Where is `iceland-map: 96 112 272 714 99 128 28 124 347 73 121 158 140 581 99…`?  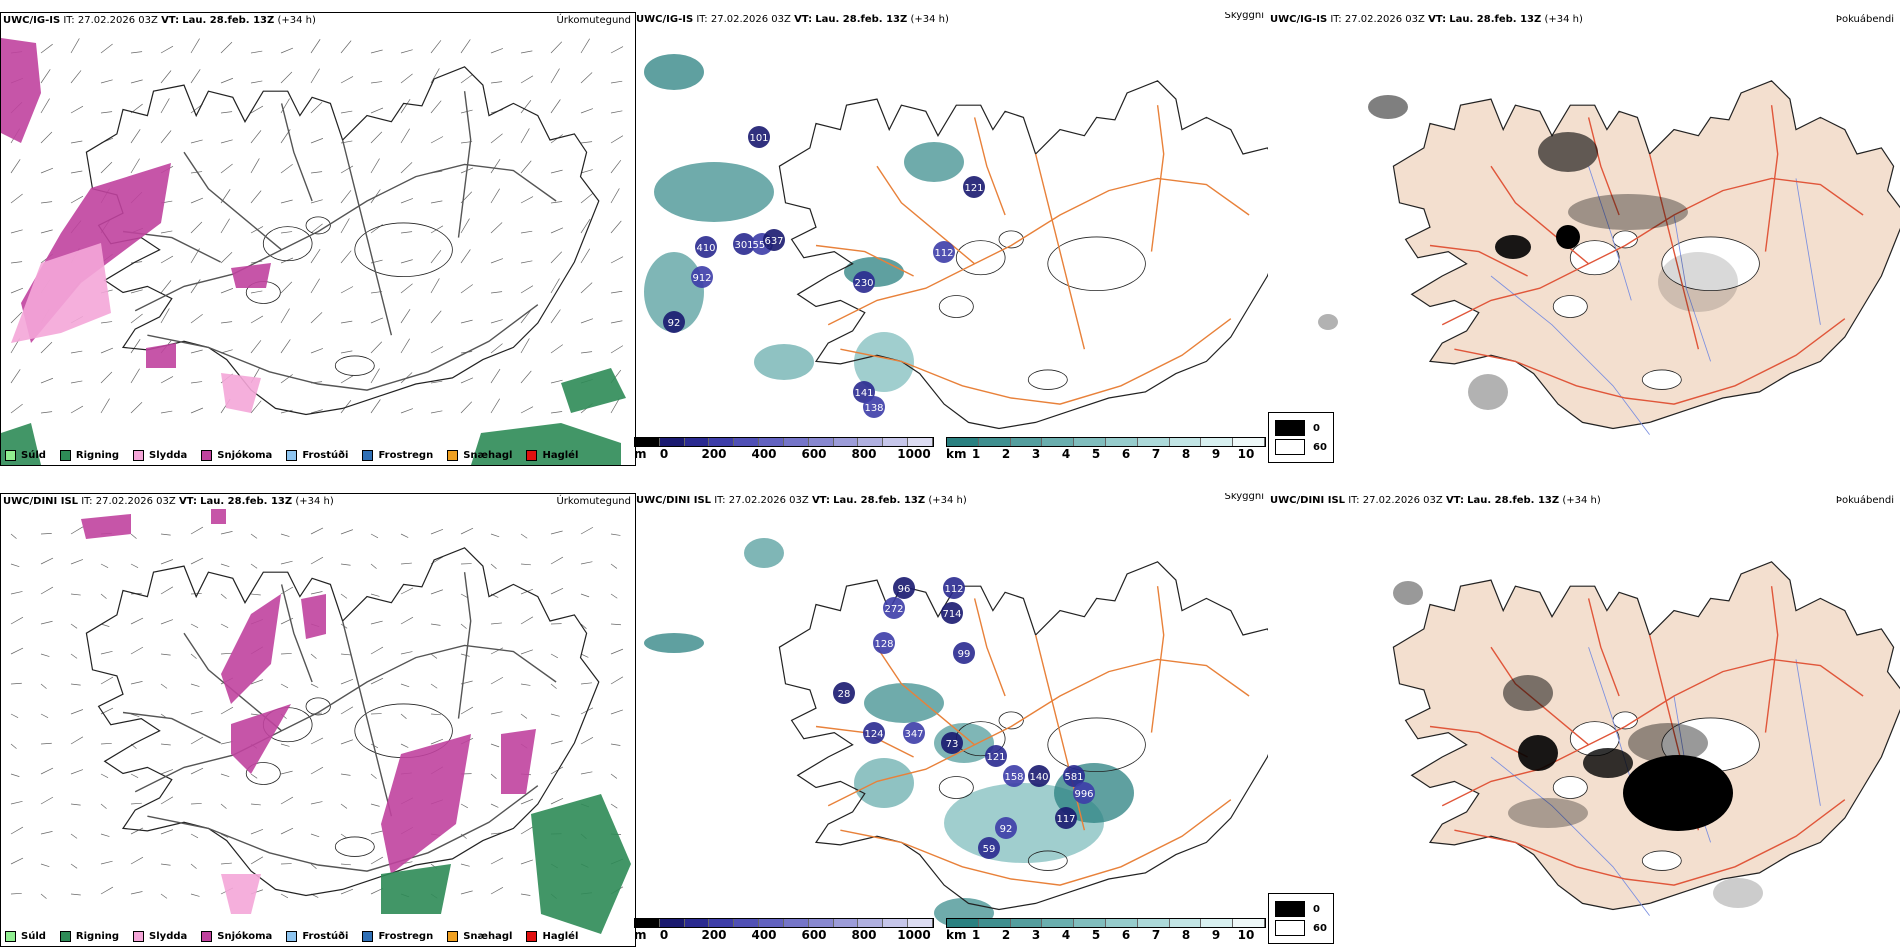 iceland-map: 96 112 272 714 99 128 28 124 347 73 121 158 140 581 99… is located at coordinates (956, 733).